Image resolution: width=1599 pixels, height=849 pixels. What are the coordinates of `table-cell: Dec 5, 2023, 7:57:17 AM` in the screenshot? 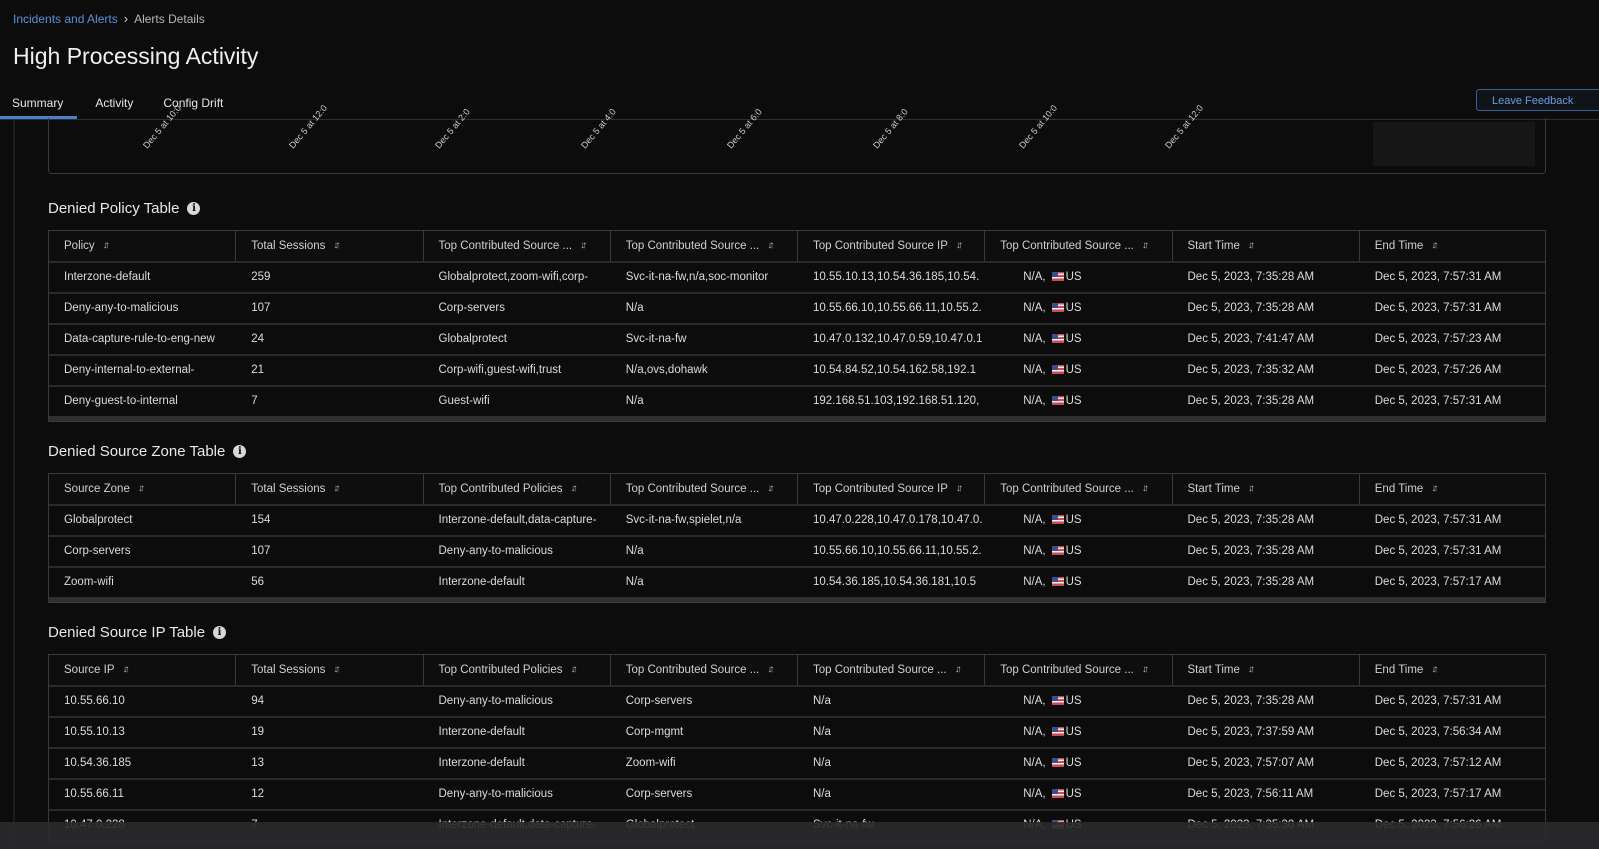 It's located at (1438, 794).